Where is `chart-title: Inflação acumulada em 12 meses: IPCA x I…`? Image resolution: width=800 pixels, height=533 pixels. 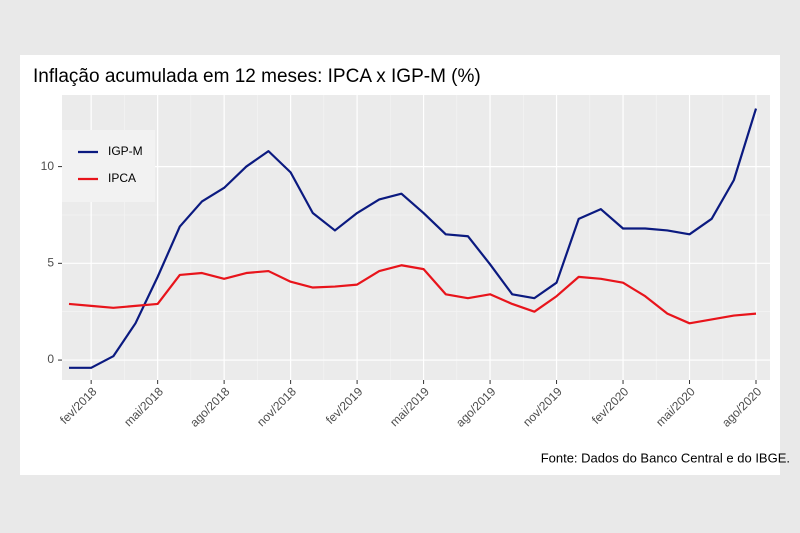
chart-title: Inflação acumulada em 12 meses: IPCA x I… is located at coordinates (257, 76).